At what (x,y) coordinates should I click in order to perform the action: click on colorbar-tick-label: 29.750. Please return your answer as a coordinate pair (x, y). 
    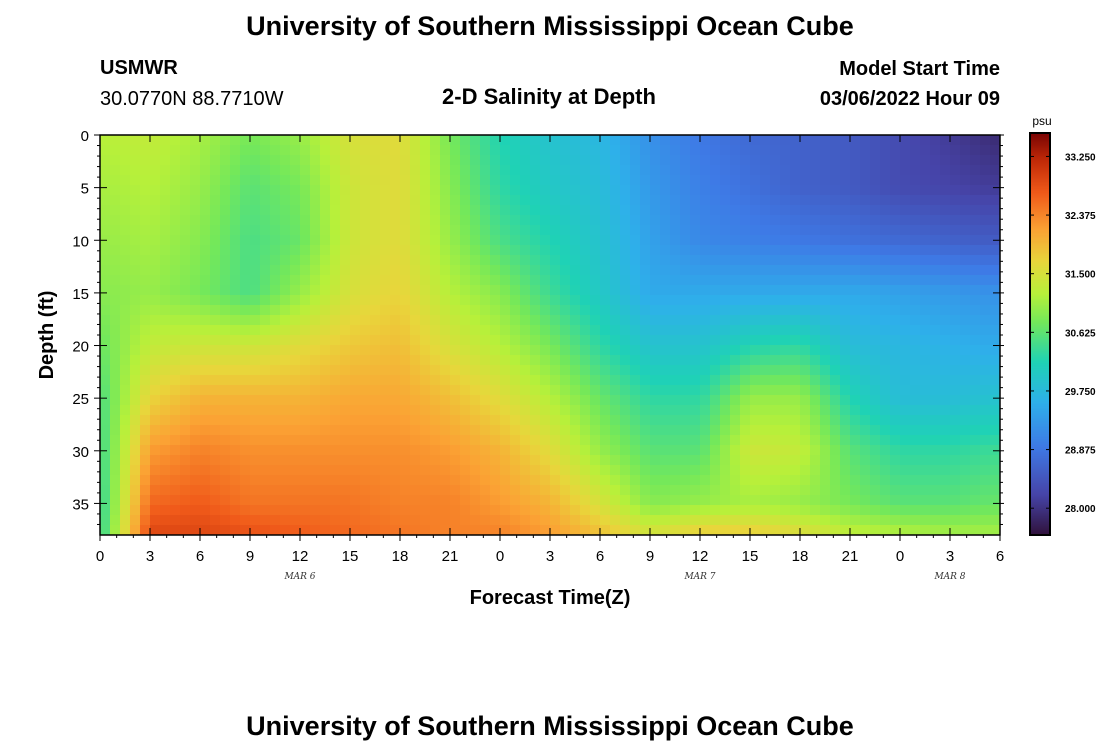
    Looking at the image, I should click on (1080, 392).